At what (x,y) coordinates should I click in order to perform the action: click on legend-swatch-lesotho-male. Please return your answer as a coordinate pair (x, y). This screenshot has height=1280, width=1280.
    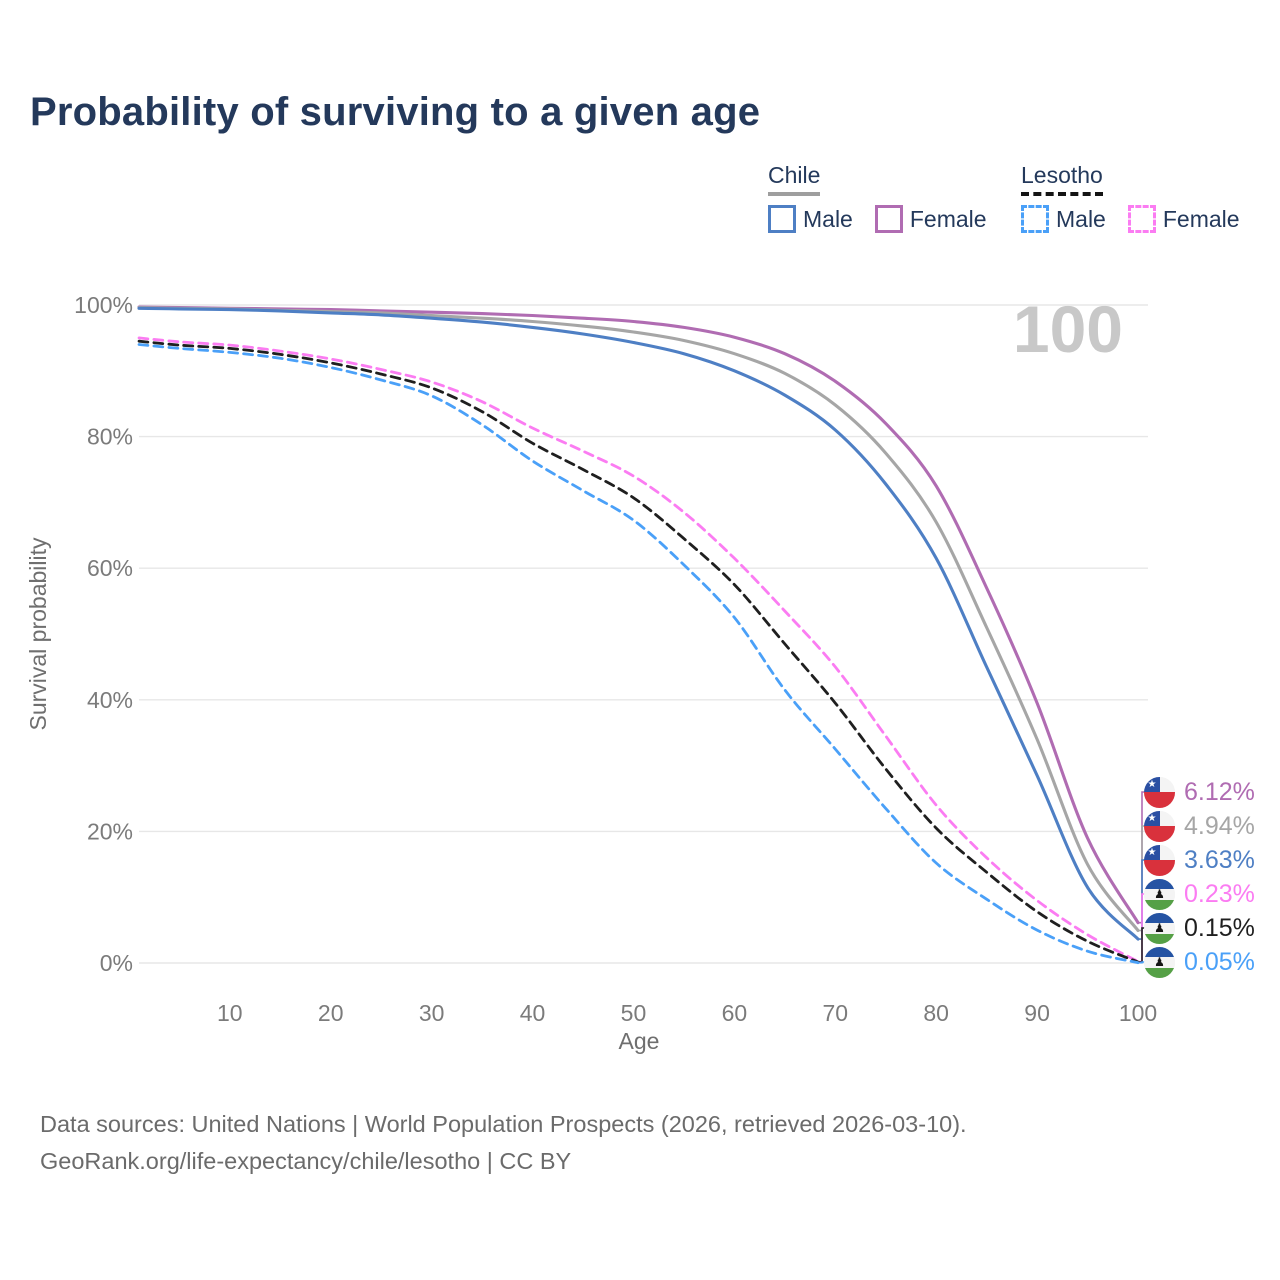
    Looking at the image, I should click on (1035, 219).